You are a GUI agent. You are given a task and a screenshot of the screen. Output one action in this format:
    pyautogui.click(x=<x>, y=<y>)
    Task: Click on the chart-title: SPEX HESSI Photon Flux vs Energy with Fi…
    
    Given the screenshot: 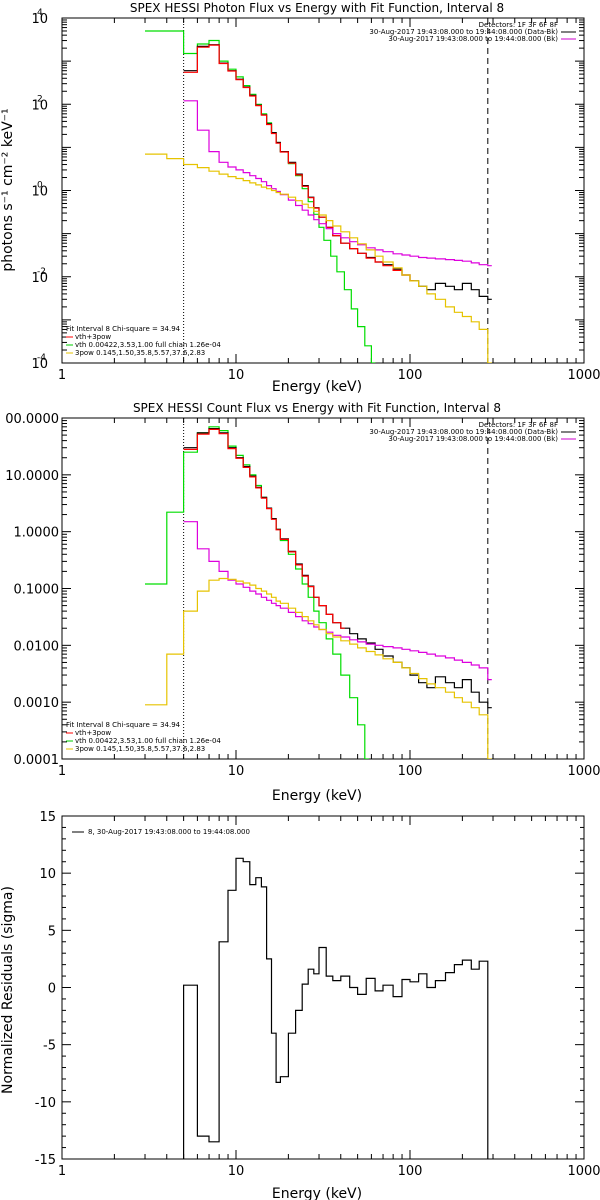 What is the action you would take?
    pyautogui.click(x=317, y=8)
    